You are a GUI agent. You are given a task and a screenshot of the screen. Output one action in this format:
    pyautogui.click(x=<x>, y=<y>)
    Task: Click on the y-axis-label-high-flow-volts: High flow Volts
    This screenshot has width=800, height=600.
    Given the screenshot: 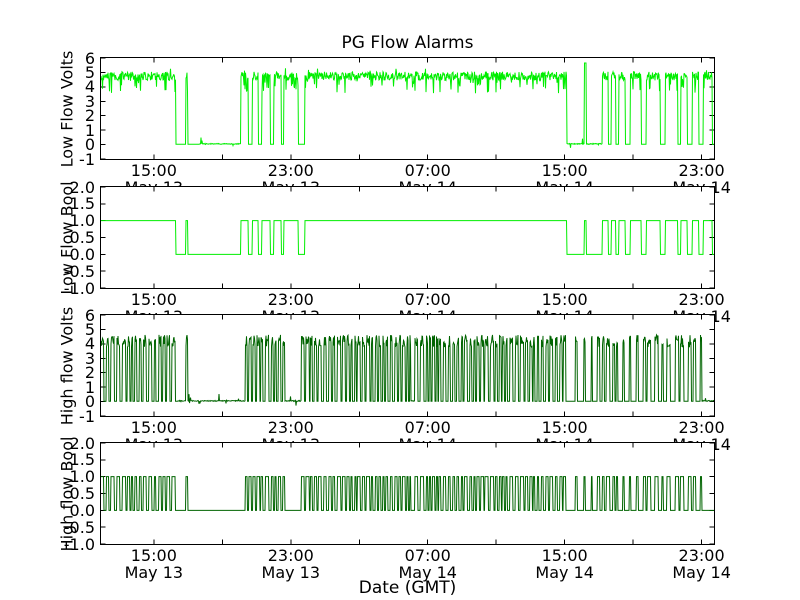 What is the action you would take?
    pyautogui.click(x=67, y=365)
    